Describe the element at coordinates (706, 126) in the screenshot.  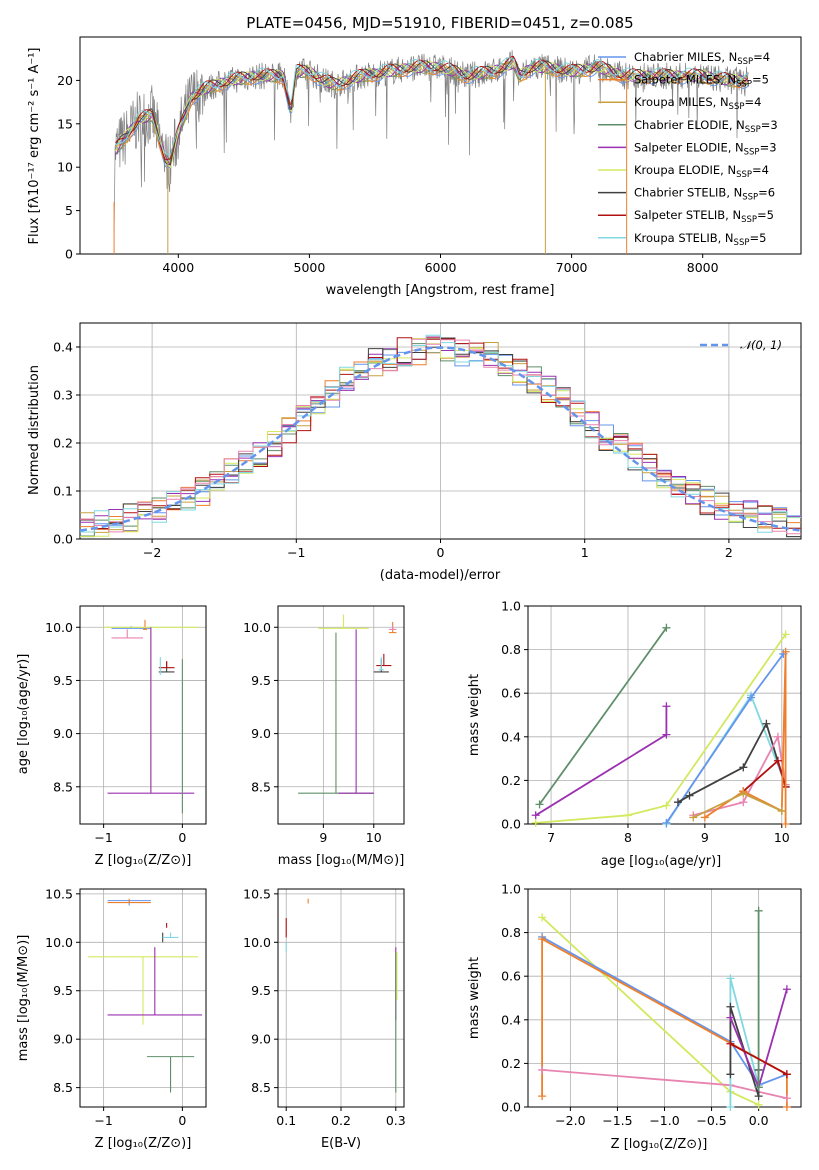
I see `legend-label: Chabrier ELODIE, NSSP=3` at that location.